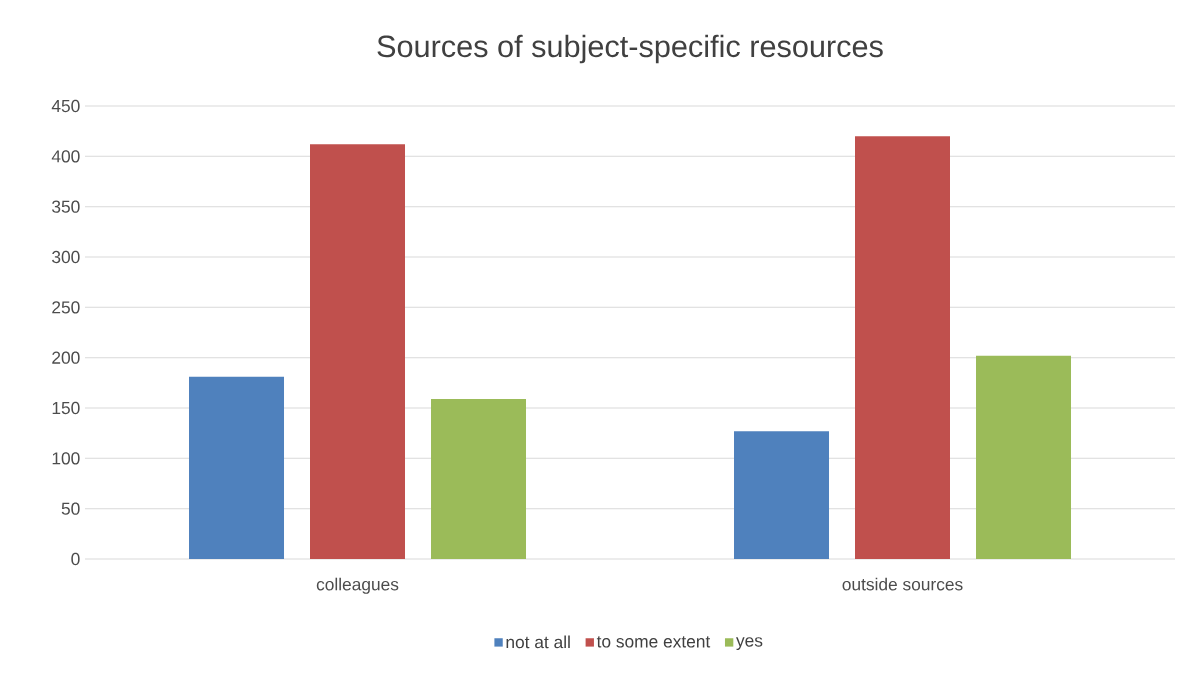 The image size is (1194, 676). Describe the element at coordinates (66, 408) in the screenshot. I see `y-tick-label: 150` at that location.